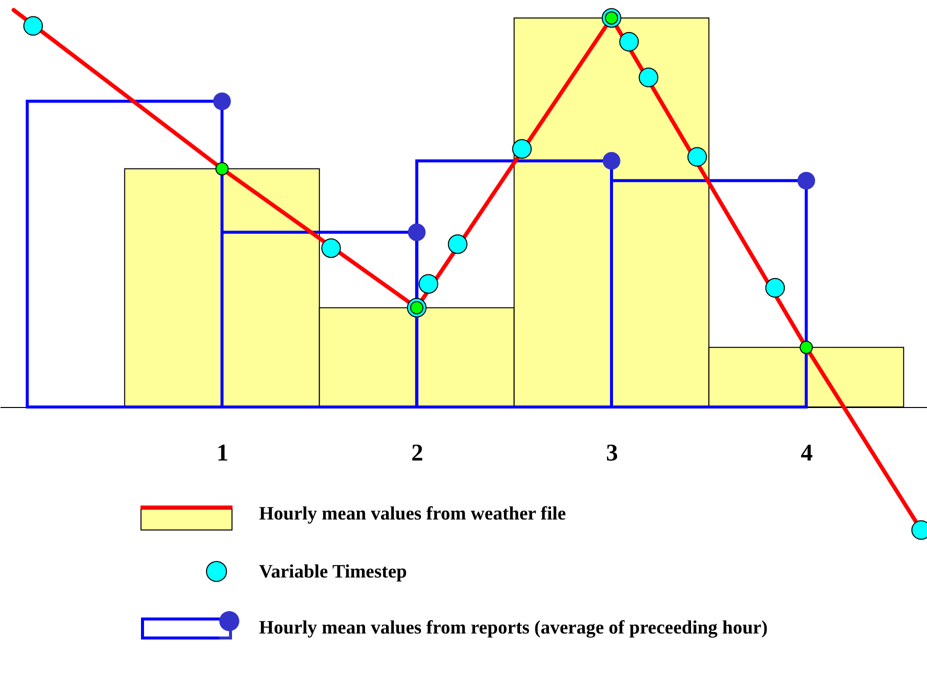 The width and height of the screenshot is (927, 692). What do you see at coordinates (417, 453) in the screenshot?
I see `x-tick-label: 2` at bounding box center [417, 453].